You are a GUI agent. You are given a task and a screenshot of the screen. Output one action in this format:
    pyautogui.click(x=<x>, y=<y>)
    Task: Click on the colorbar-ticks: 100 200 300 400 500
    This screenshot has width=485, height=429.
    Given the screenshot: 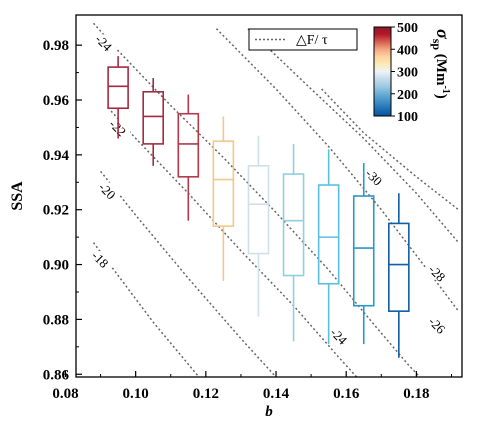 What is the action you would take?
    pyautogui.click(x=404, y=73)
    